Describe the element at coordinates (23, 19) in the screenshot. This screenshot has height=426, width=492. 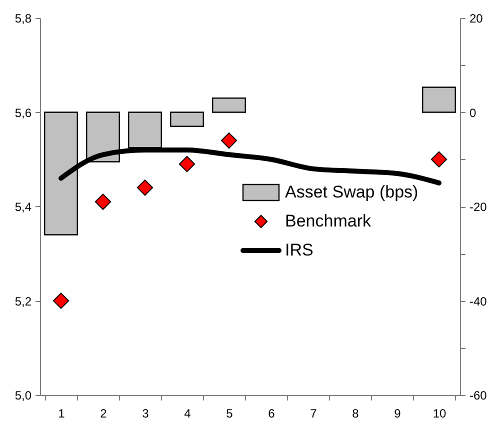
I see `y-tick-label: 5,8` at that location.